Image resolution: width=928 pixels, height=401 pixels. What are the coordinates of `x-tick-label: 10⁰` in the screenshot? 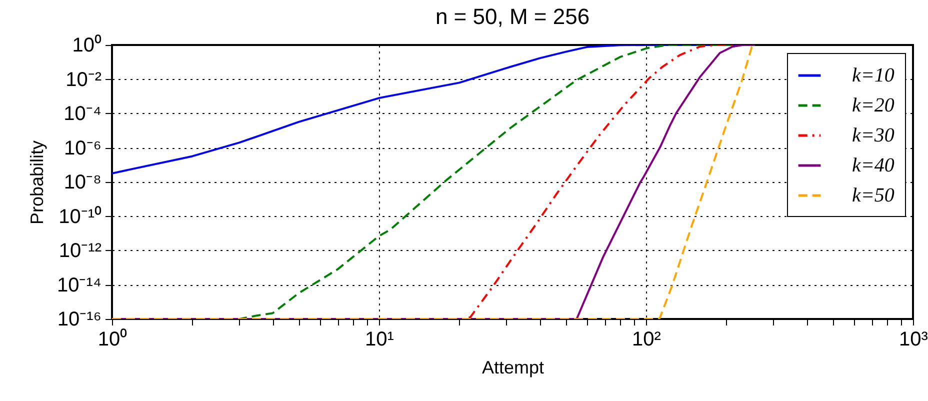 It's located at (113, 339).